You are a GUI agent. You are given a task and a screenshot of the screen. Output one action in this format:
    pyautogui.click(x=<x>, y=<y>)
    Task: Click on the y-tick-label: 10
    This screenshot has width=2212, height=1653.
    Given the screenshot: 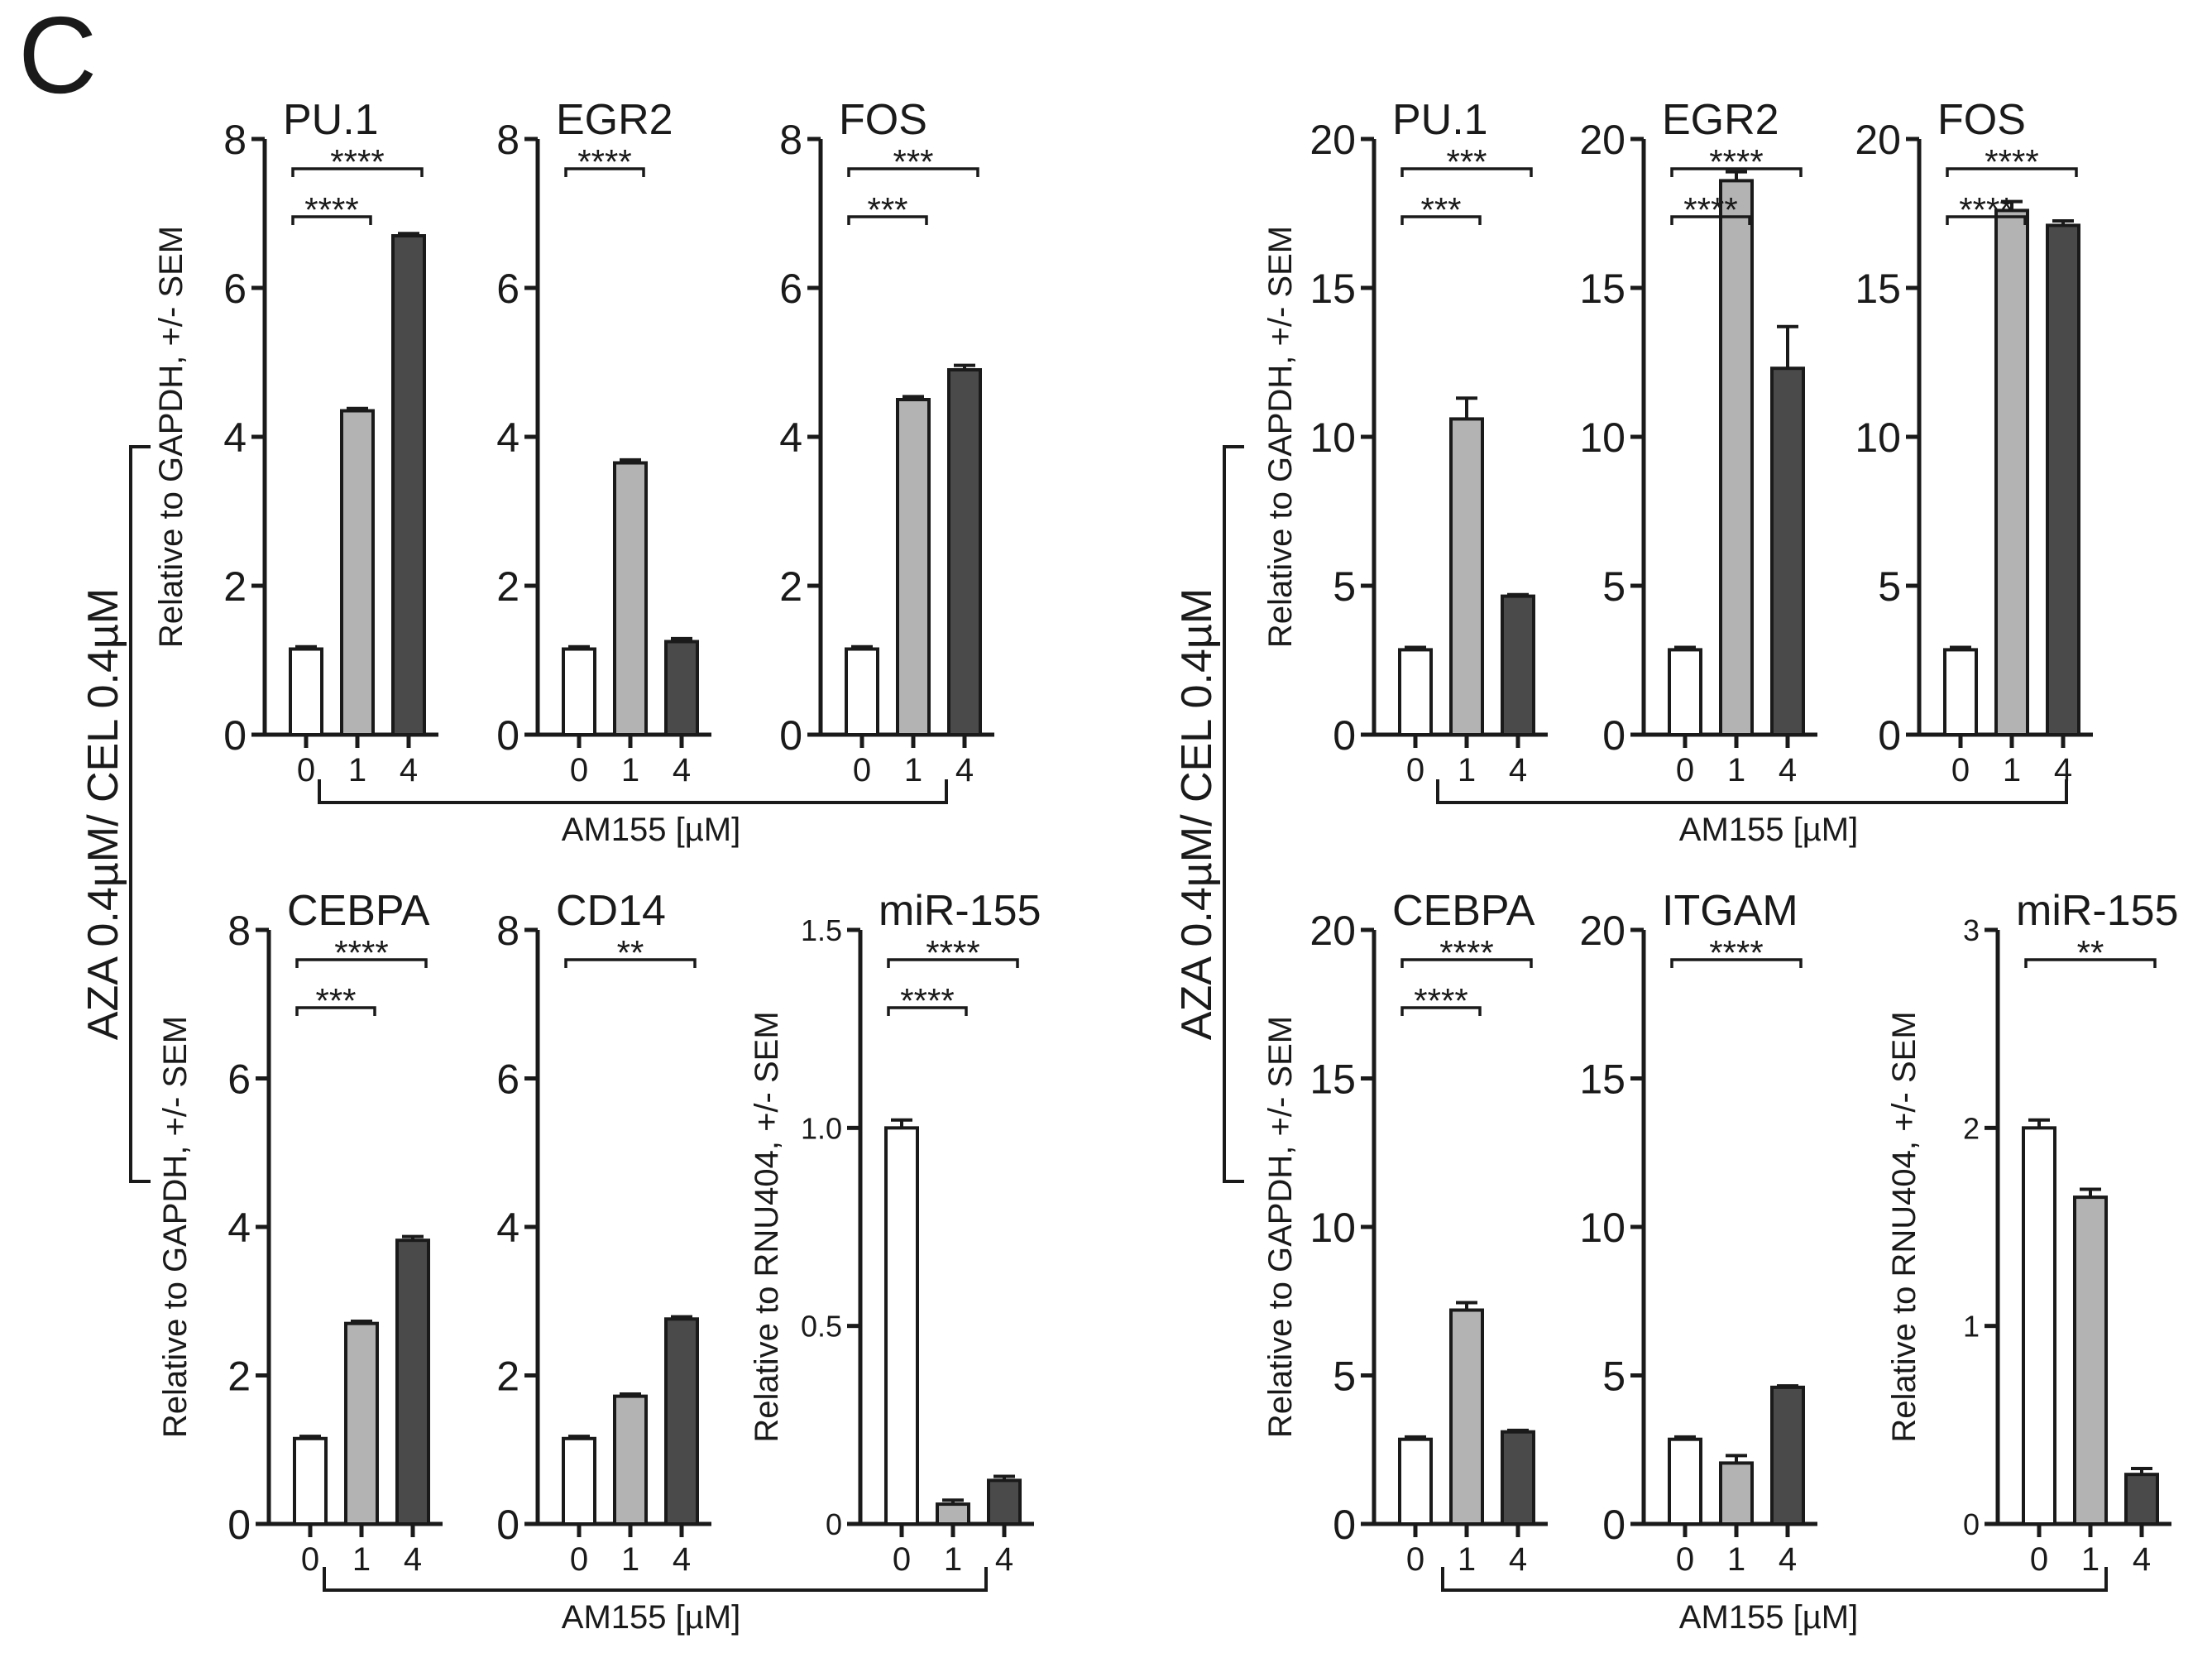 What is the action you would take?
    pyautogui.click(x=1602, y=438)
    